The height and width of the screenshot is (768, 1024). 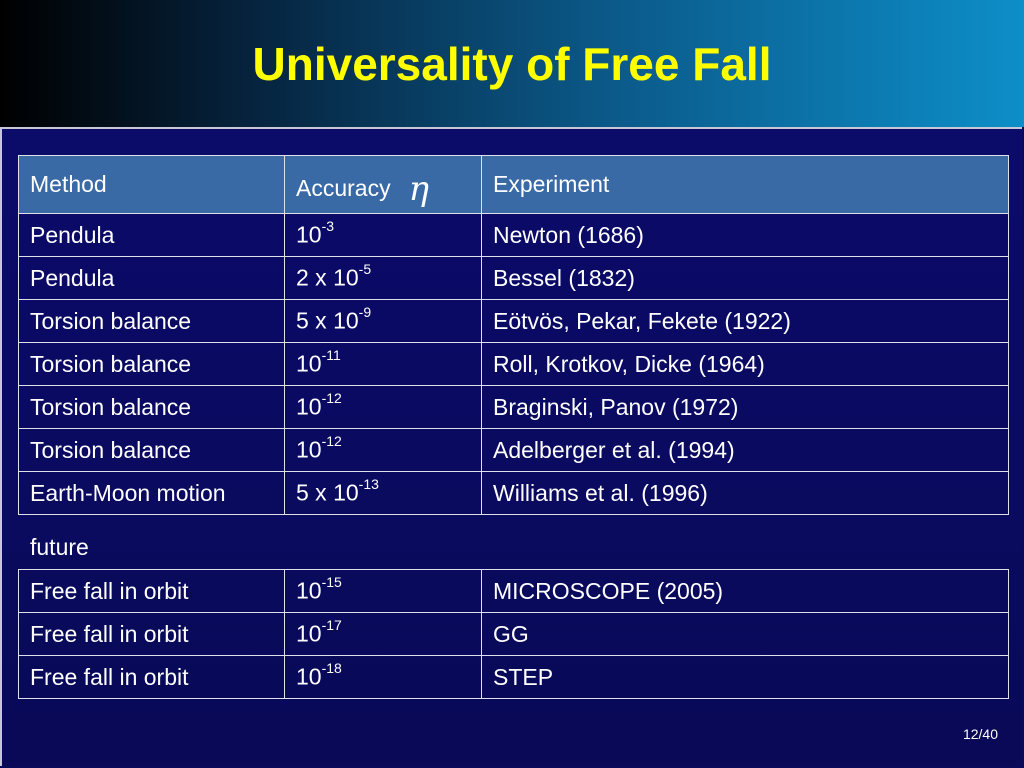 I want to click on cell-experiment: STEP, so click(x=745, y=677).